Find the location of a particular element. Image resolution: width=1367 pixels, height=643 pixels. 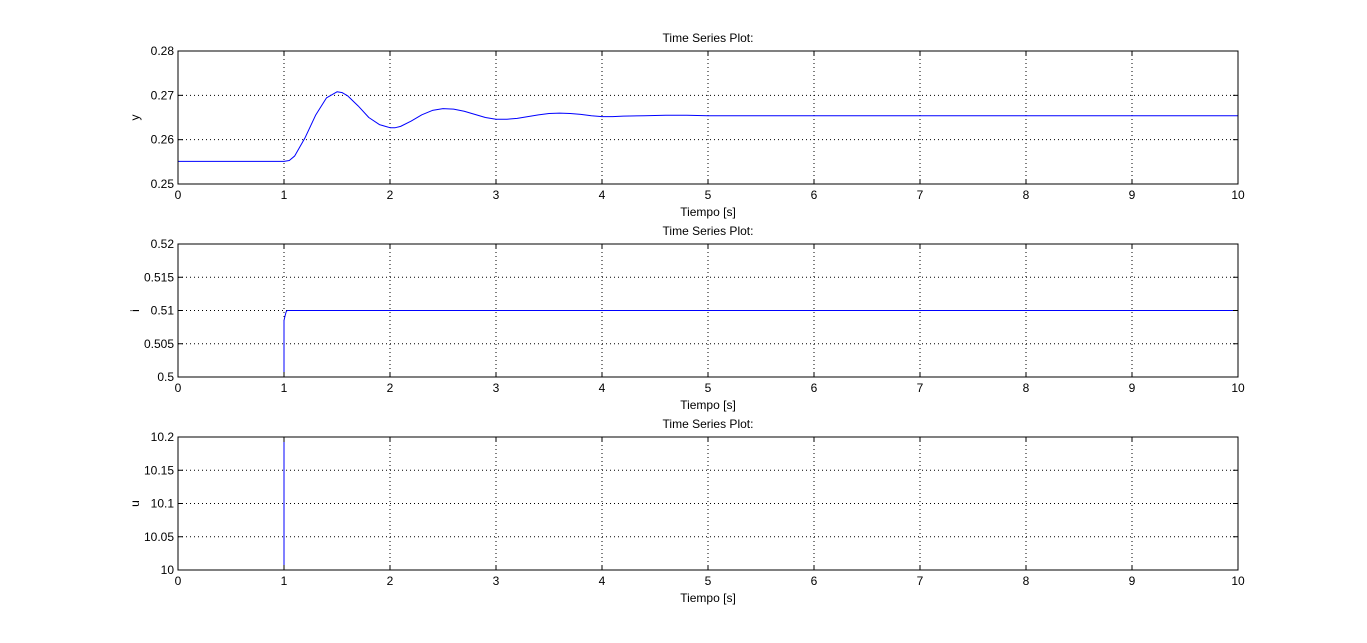

y-tick-label: 0.52 is located at coordinates (163, 244).